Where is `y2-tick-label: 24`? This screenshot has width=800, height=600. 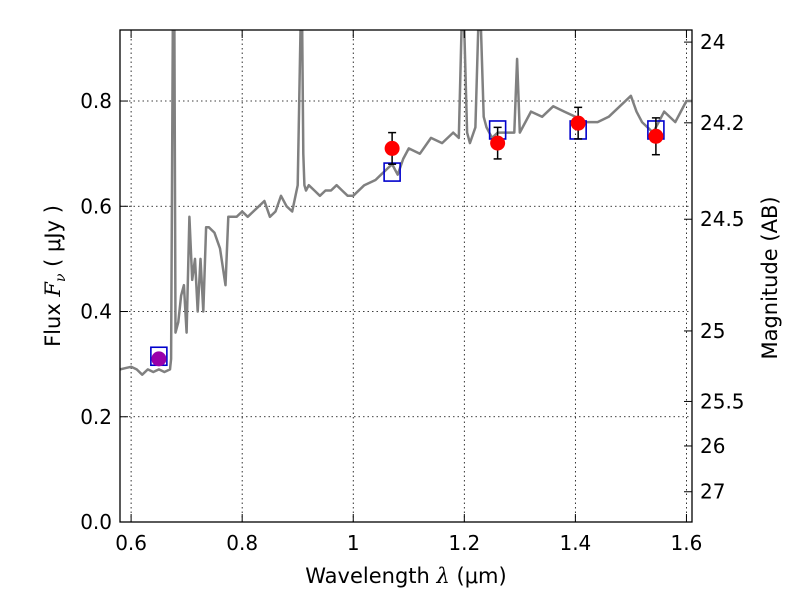 y2-tick-label: 24 is located at coordinates (712, 42).